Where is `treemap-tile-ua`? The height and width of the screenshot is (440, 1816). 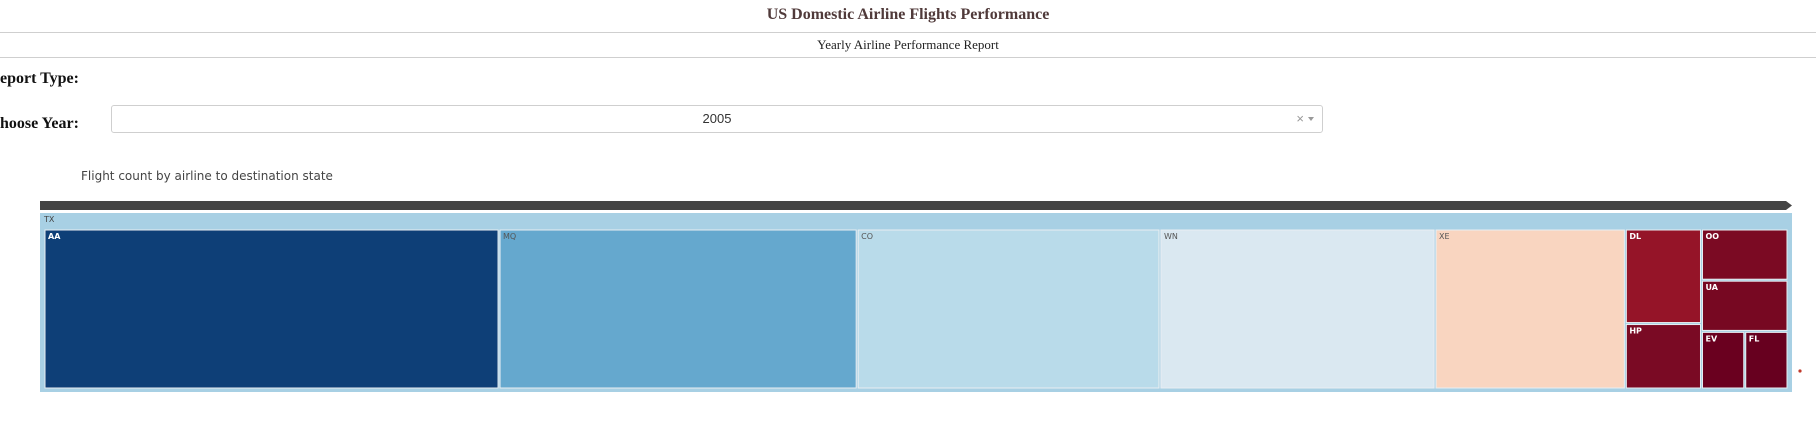
treemap-tile-ua is located at coordinates (1744, 305).